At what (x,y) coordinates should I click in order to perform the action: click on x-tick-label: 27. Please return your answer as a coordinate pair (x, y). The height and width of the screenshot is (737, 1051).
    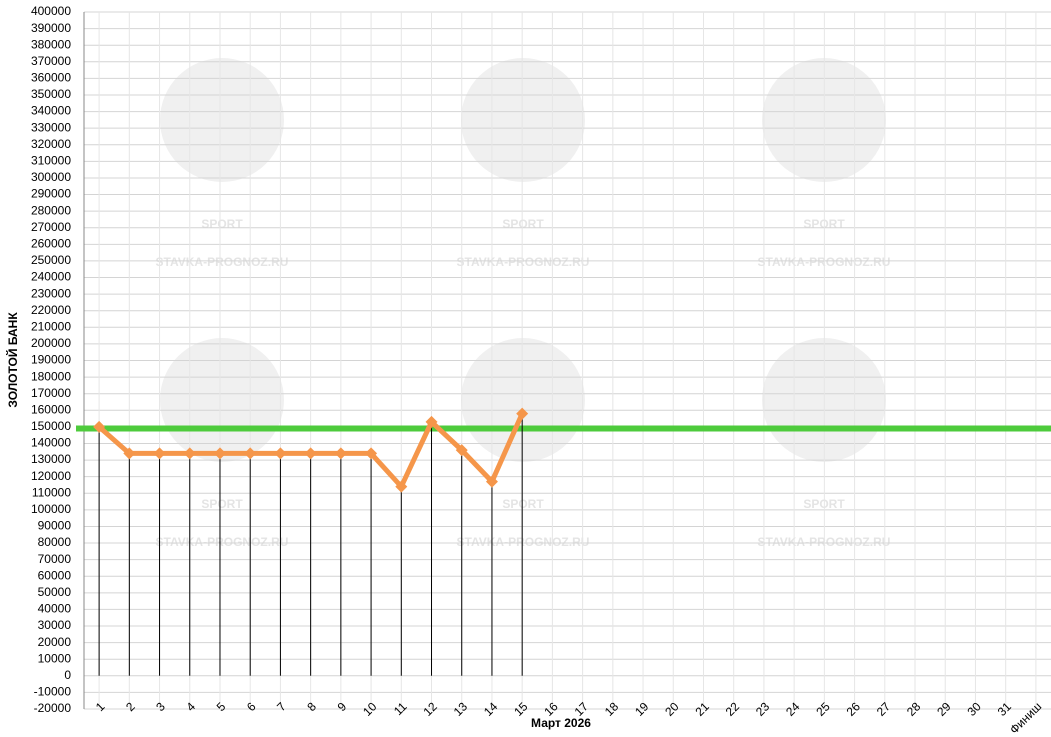
    Looking at the image, I should click on (884, 709).